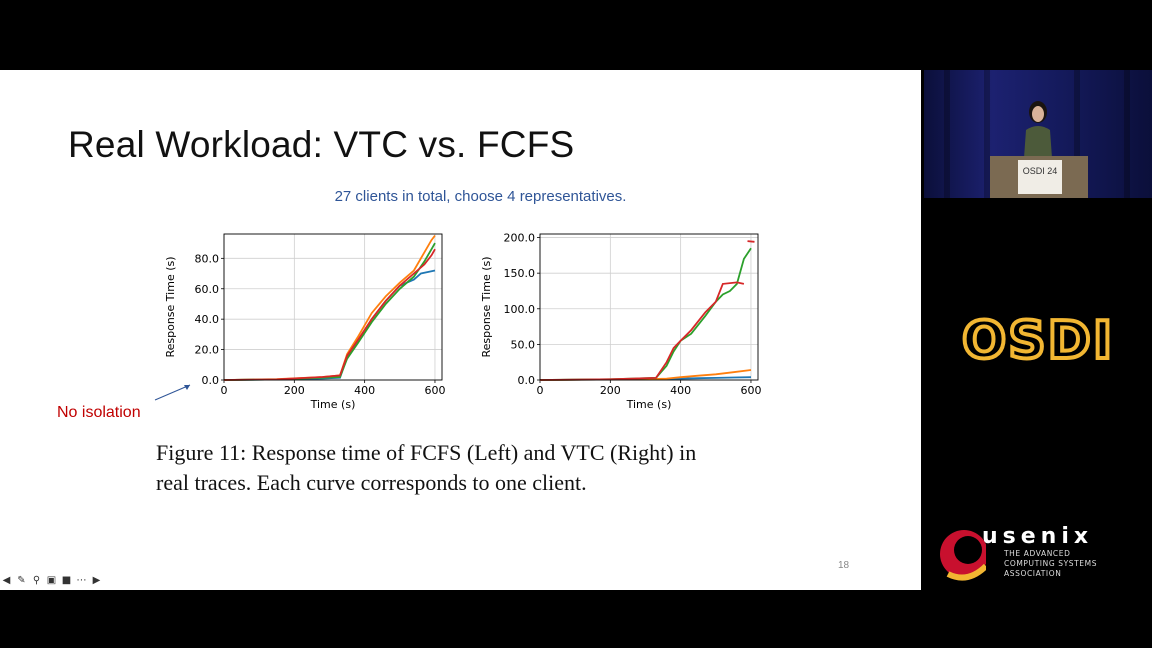 This screenshot has height=648, width=1152. I want to click on presentation-toolbar: ◀ ✎ ⚲ ▣ ■ ⋯ ▶, so click(51, 580).